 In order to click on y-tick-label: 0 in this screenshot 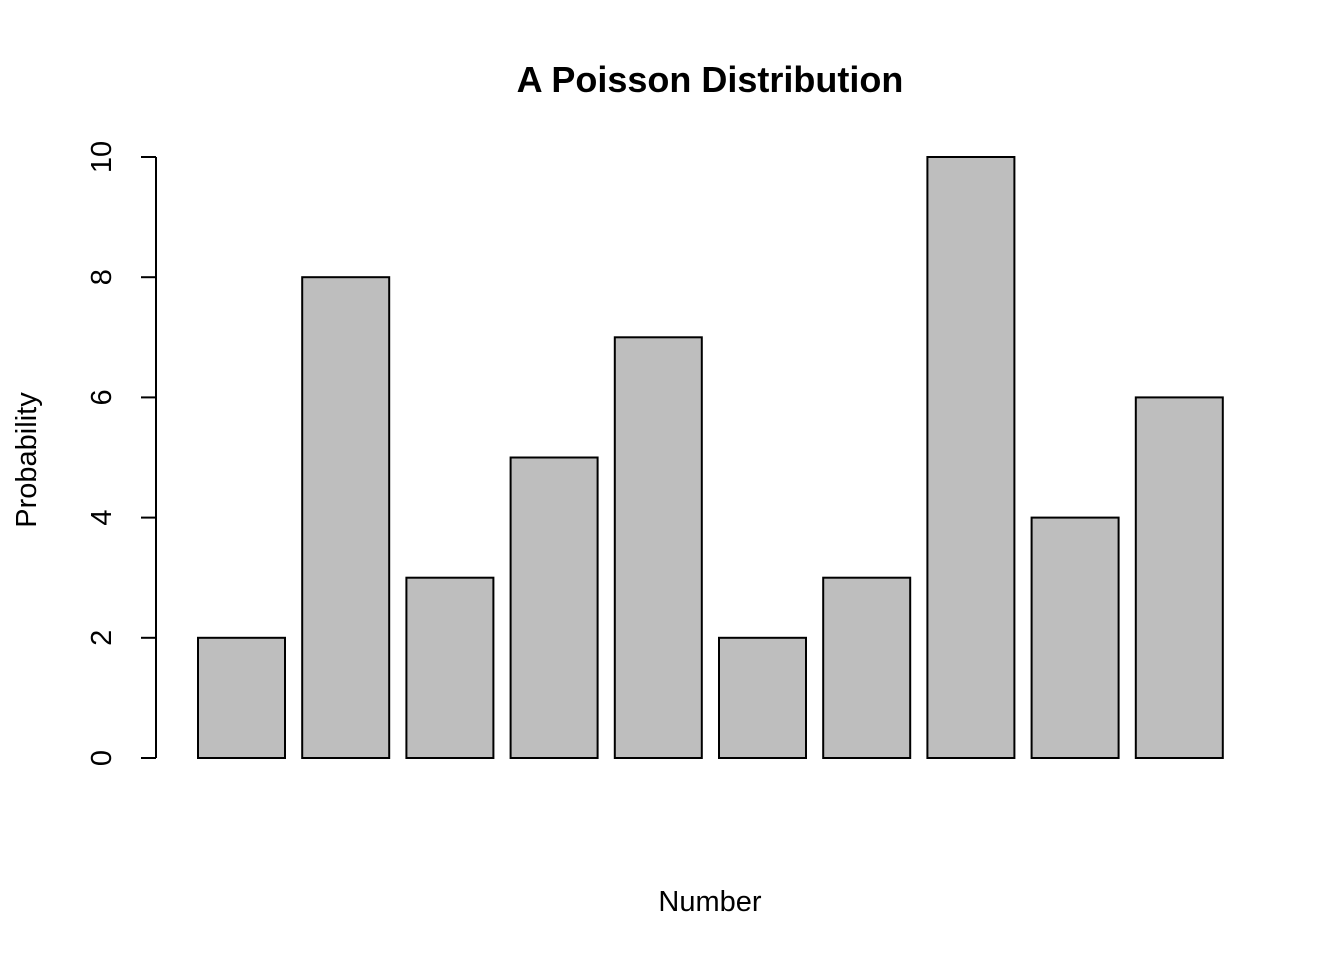, I will do `click(102, 758)`.